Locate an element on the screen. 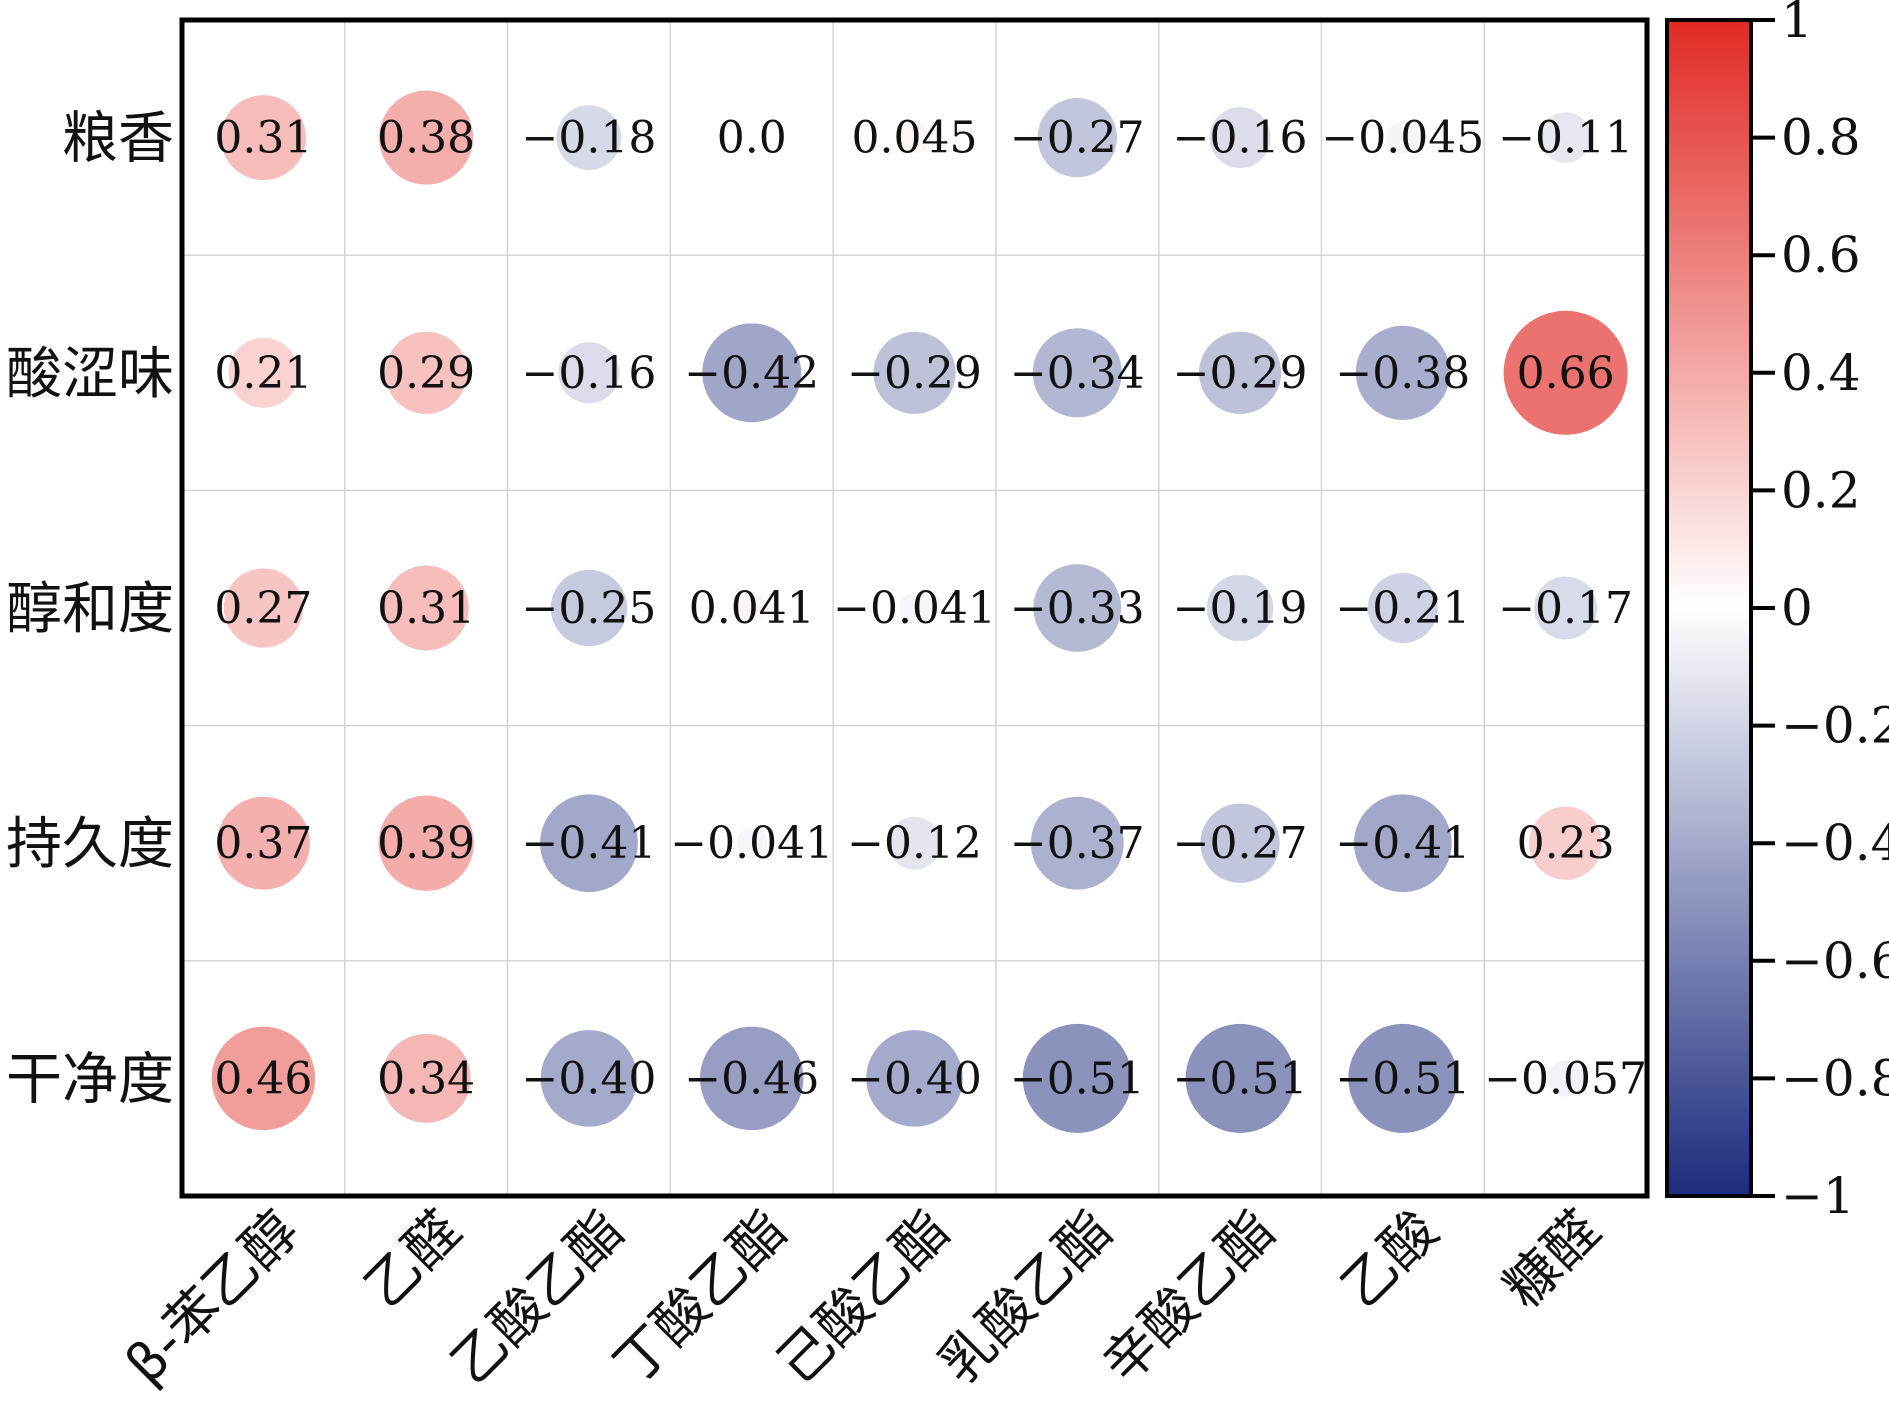  cell-value-label: 0.37 is located at coordinates (263, 843).